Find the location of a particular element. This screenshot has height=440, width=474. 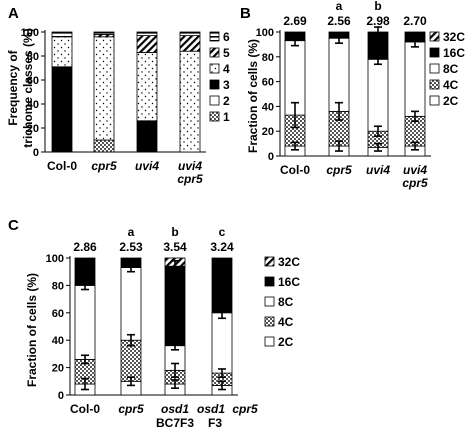

panel-c-bar-1-seg-8c is located at coordinates (131, 304).